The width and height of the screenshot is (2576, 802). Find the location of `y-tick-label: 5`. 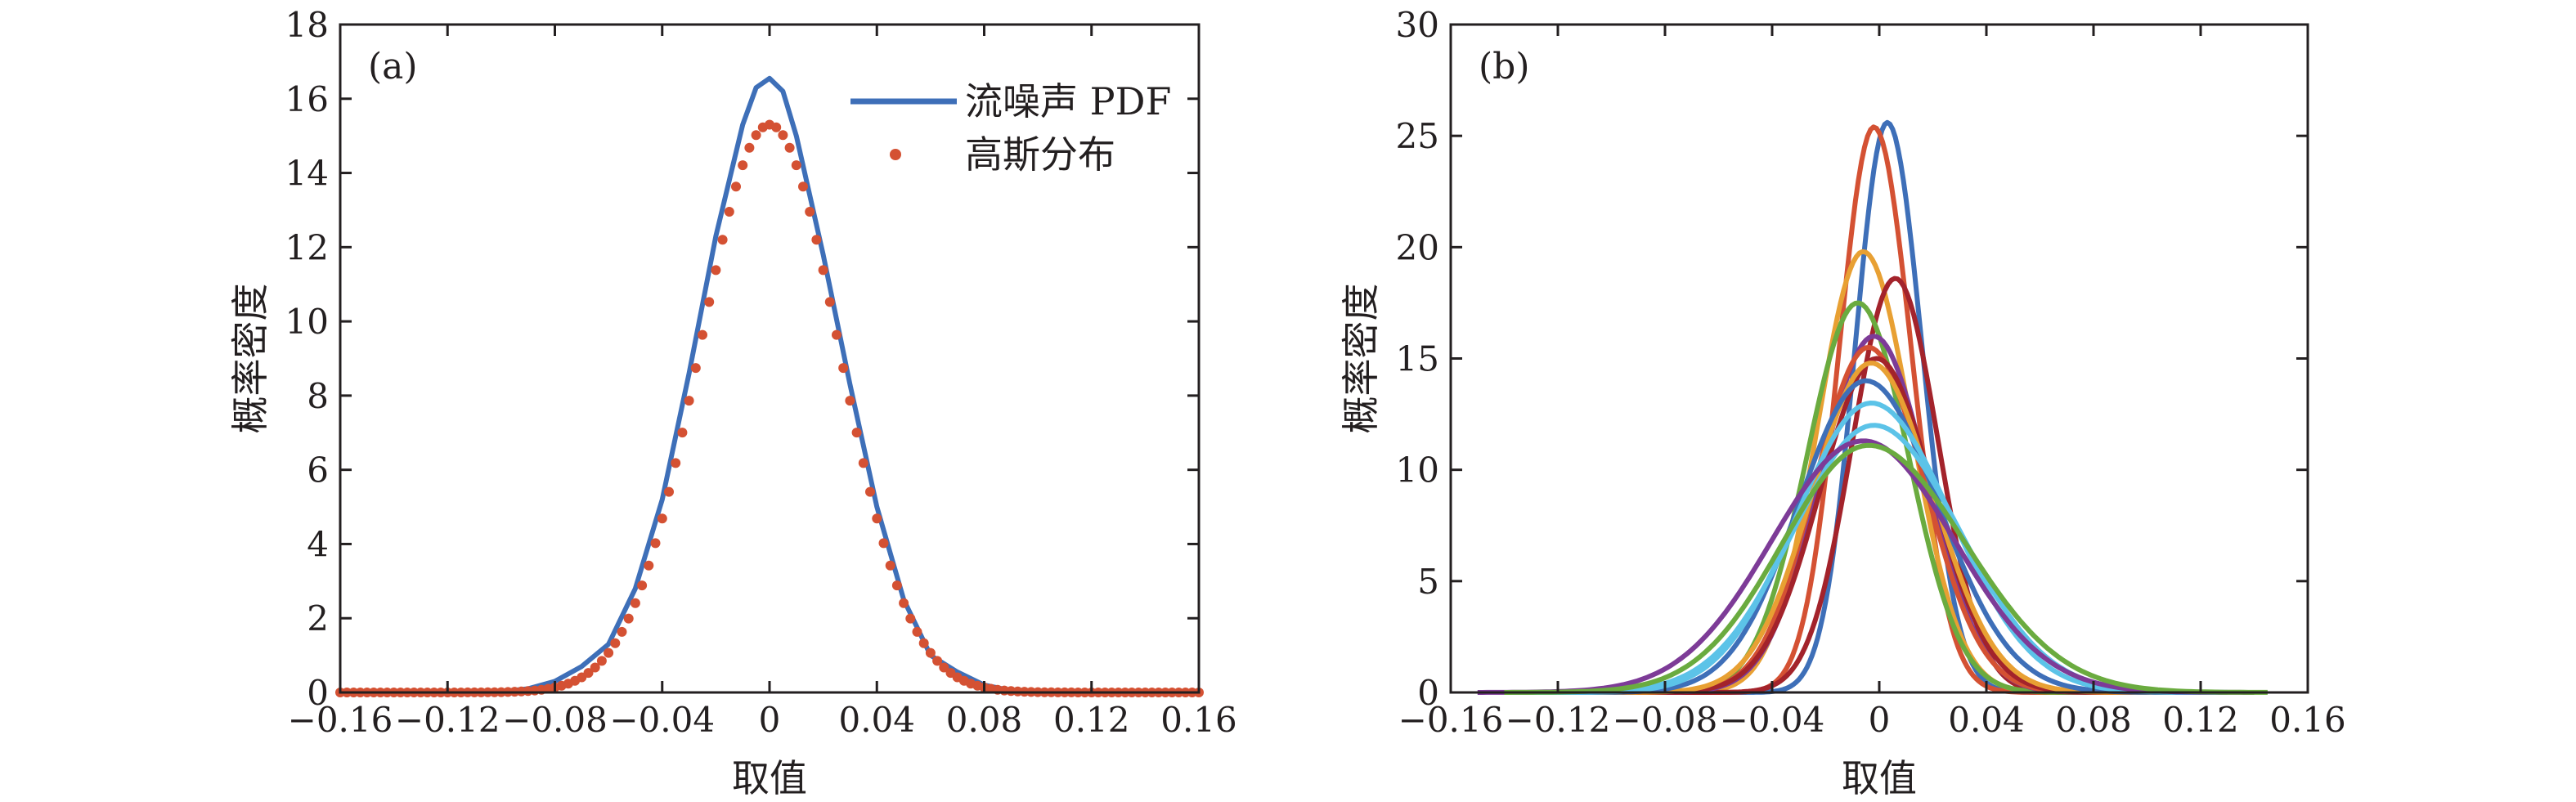

y-tick-label: 5 is located at coordinates (1428, 582).